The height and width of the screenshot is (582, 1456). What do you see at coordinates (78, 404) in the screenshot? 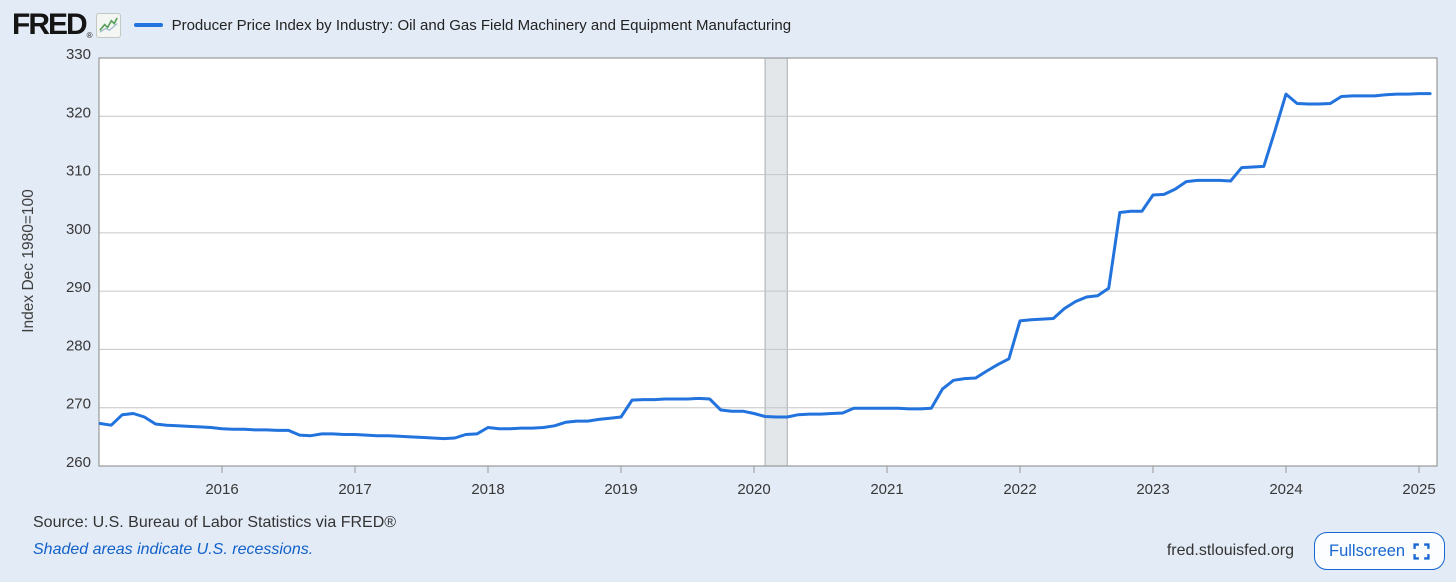
I see `y-tick-label: 270` at bounding box center [78, 404].